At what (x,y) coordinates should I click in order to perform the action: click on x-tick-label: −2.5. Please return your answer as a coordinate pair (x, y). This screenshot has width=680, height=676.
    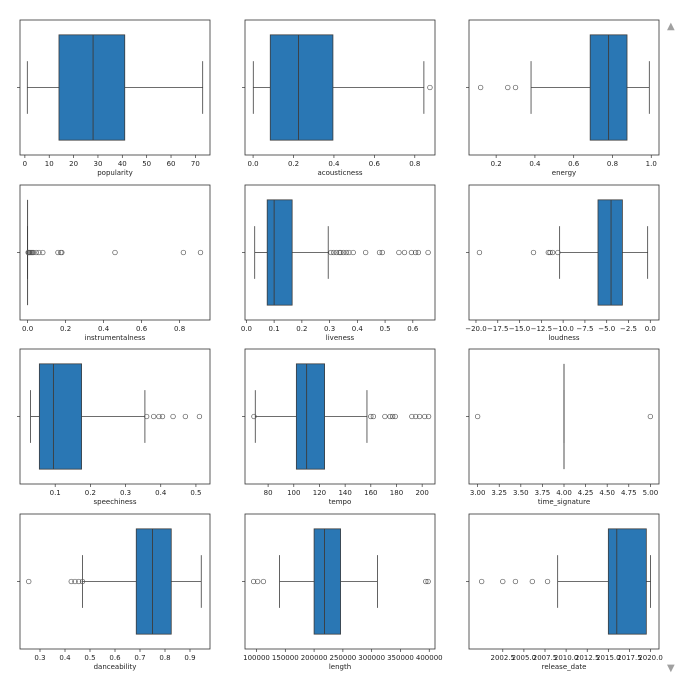
    Looking at the image, I should click on (628, 329).